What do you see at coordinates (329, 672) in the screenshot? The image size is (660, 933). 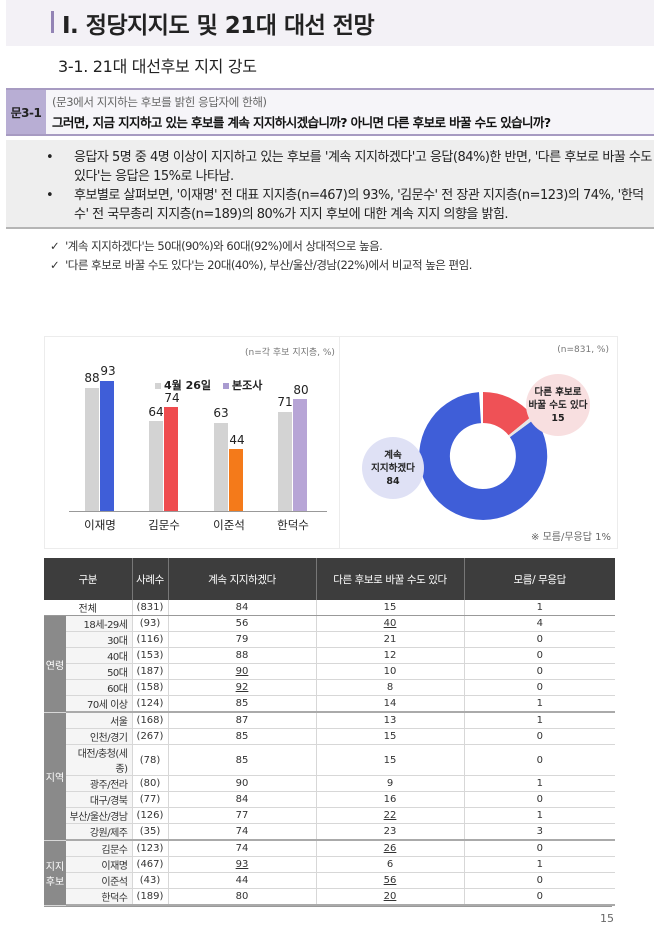 I see `table-row: 50대 (187) 90 10 0` at bounding box center [329, 672].